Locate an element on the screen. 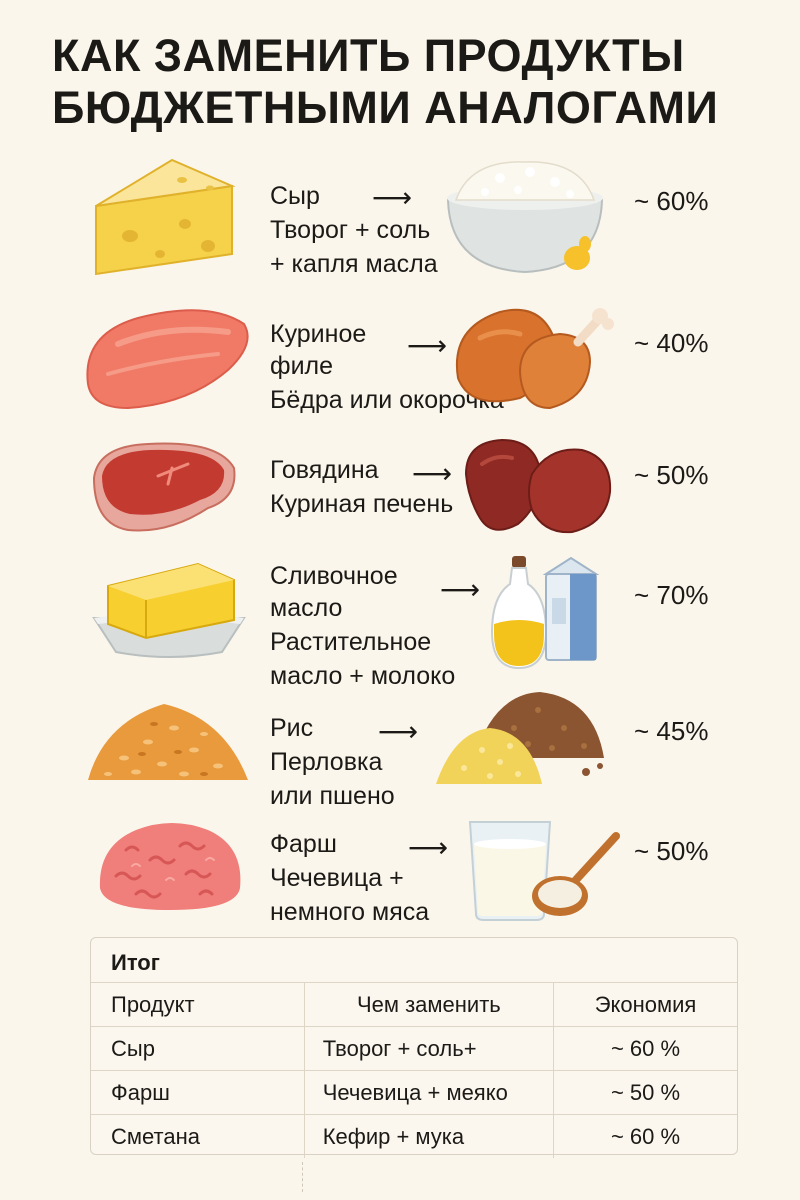  replacement-line-1: Творог + соль is located at coordinates (350, 230).